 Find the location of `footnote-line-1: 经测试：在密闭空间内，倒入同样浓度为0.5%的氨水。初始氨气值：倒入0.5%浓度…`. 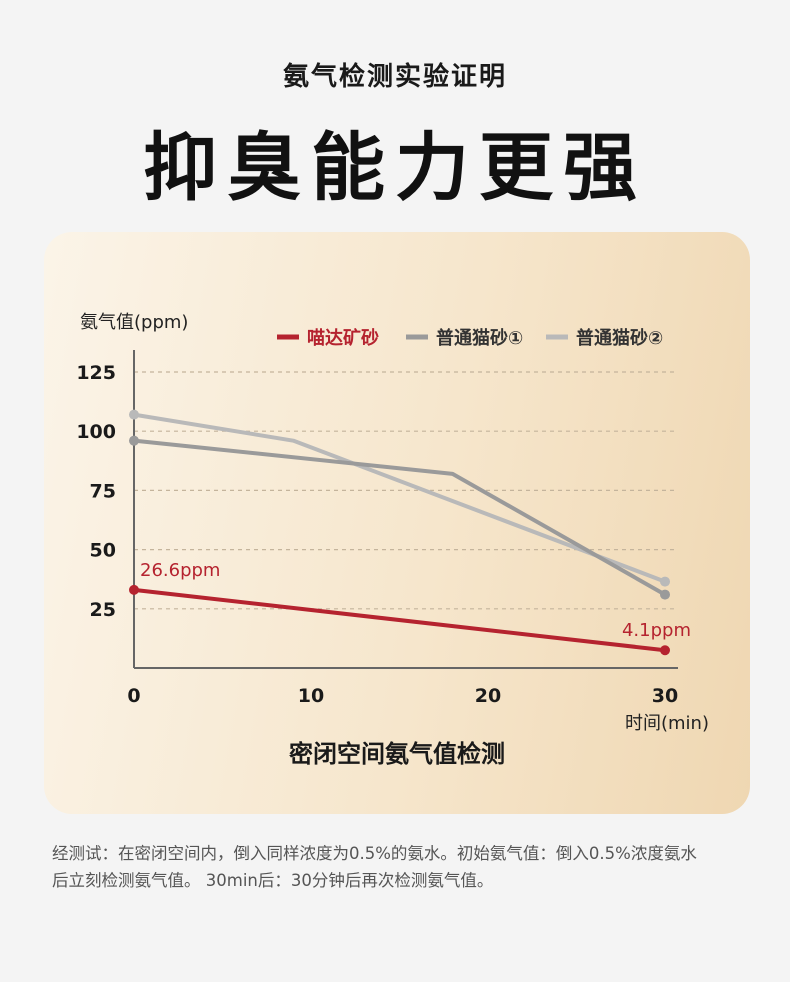

footnote-line-1: 经测试：在密闭空间内，倒入同样浓度为0.5%的氨水。初始氨气值：倒入0.5%浓度… is located at coordinates (374, 853).